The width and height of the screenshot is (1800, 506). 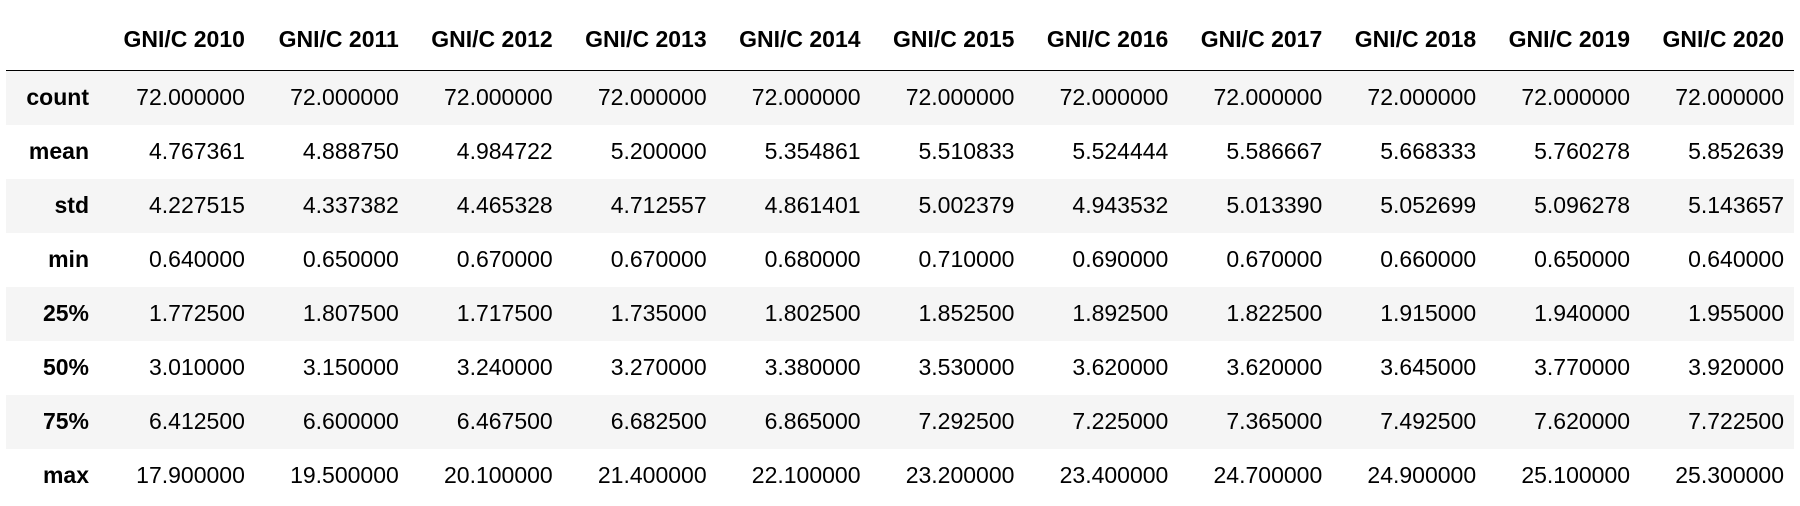 What do you see at coordinates (504, 313) in the screenshot?
I see `table-cell: 1.717500` at bounding box center [504, 313].